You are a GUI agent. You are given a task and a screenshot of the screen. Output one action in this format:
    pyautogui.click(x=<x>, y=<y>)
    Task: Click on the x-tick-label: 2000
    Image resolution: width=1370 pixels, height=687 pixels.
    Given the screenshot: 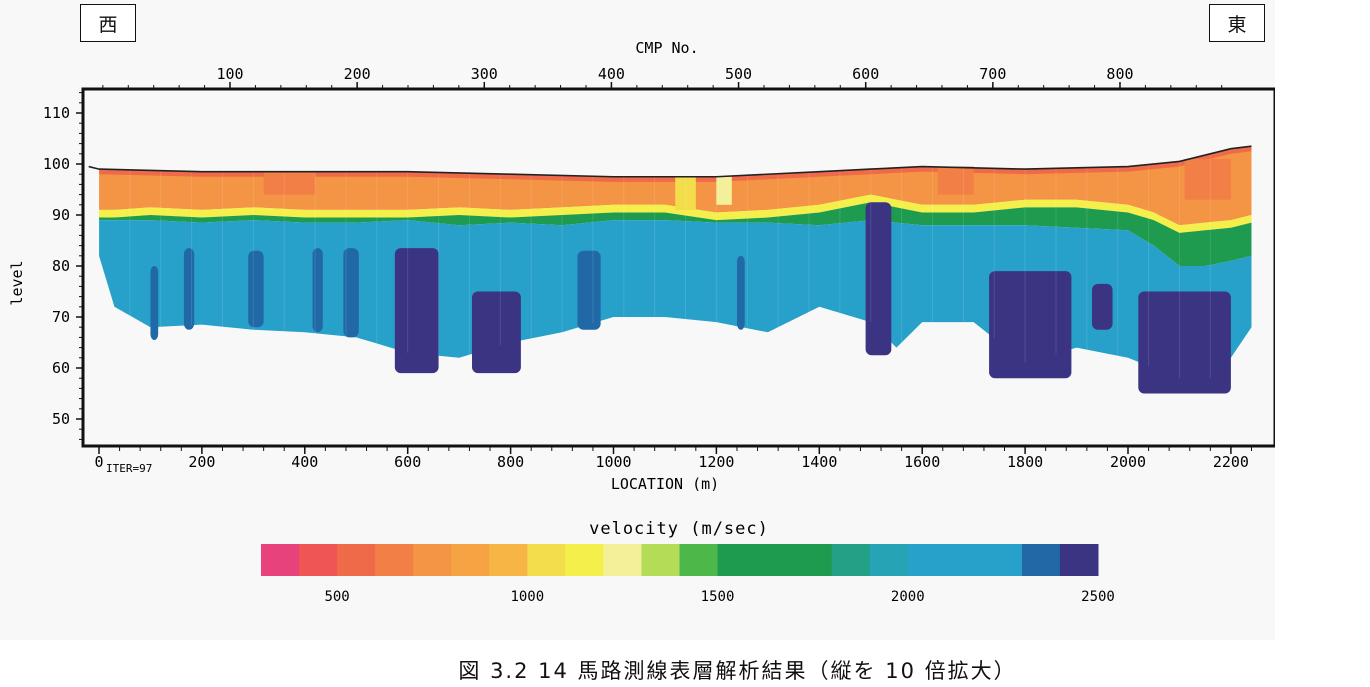 What is the action you would take?
    pyautogui.click(x=1128, y=462)
    